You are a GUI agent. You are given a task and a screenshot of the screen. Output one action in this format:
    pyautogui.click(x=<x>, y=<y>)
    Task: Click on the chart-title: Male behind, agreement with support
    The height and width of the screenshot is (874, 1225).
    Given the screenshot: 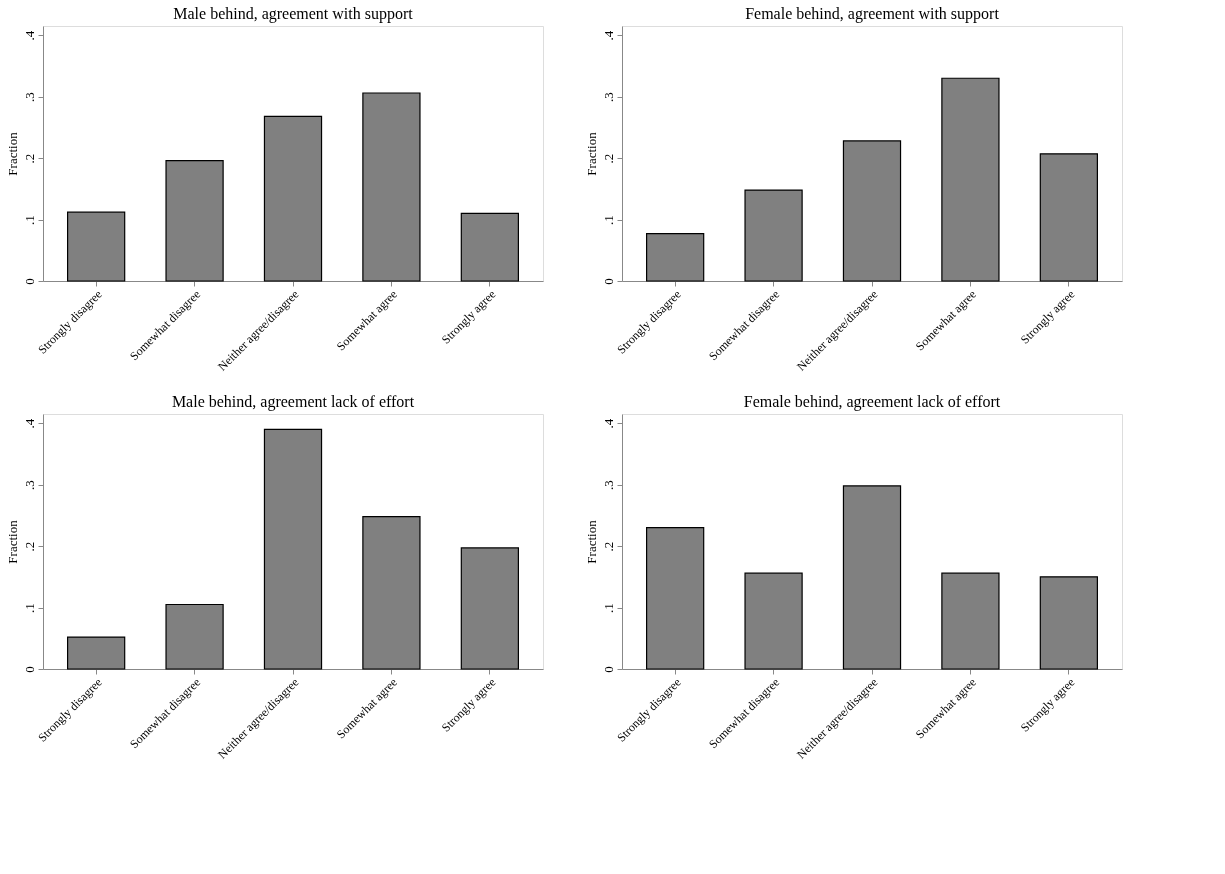 What is the action you would take?
    pyautogui.click(x=293, y=14)
    